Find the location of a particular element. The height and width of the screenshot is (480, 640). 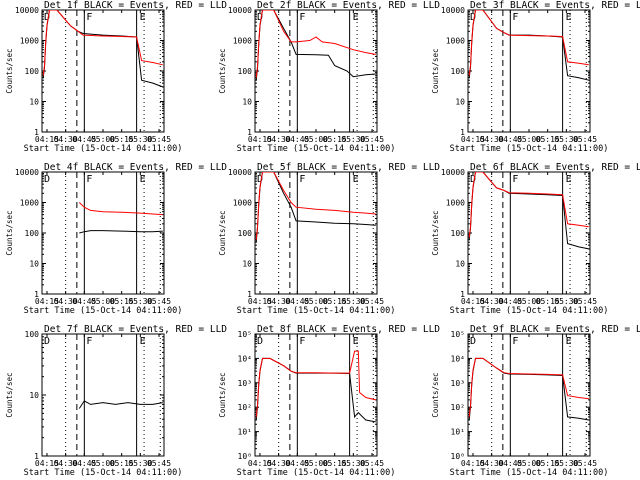

panel-title: Det 6f BLACK = Events, RED = LLD is located at coordinates (555, 167).